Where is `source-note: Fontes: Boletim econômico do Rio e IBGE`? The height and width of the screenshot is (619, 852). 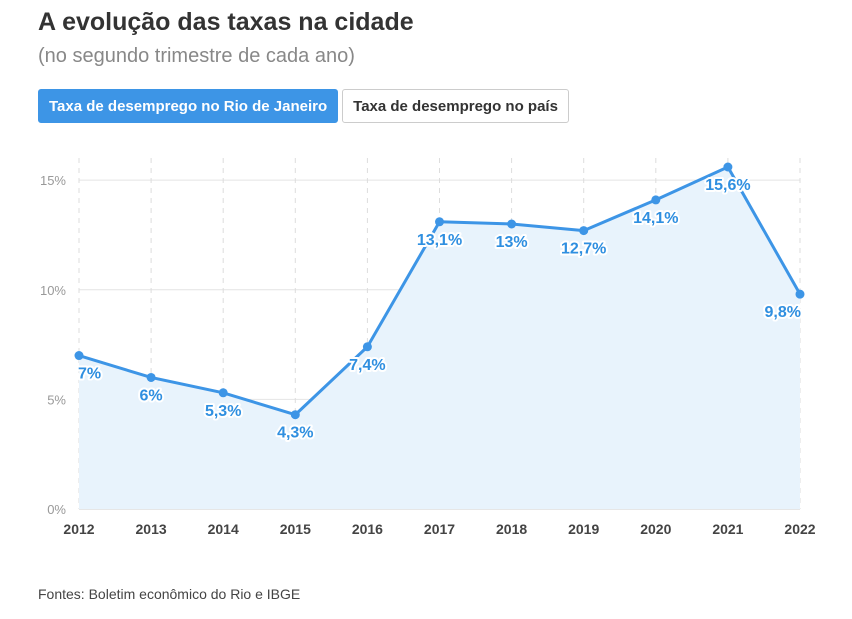
source-note: Fontes: Boletim econômico do Rio e IBGE is located at coordinates (169, 594).